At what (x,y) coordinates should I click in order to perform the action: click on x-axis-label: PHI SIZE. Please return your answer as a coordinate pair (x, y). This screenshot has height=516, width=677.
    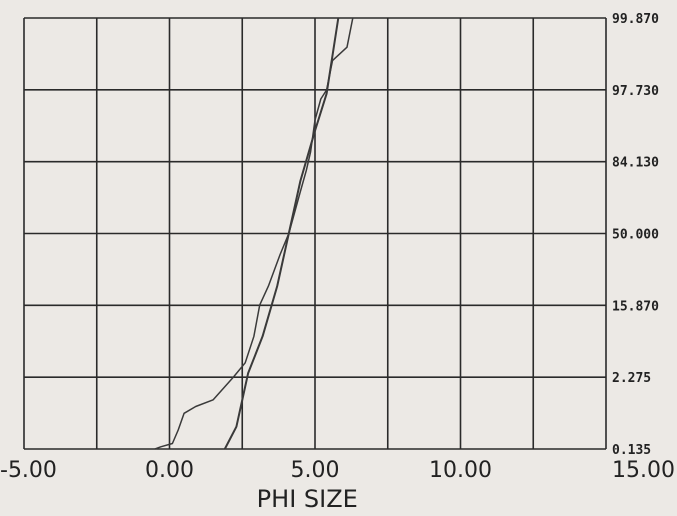
    Looking at the image, I should click on (307, 499).